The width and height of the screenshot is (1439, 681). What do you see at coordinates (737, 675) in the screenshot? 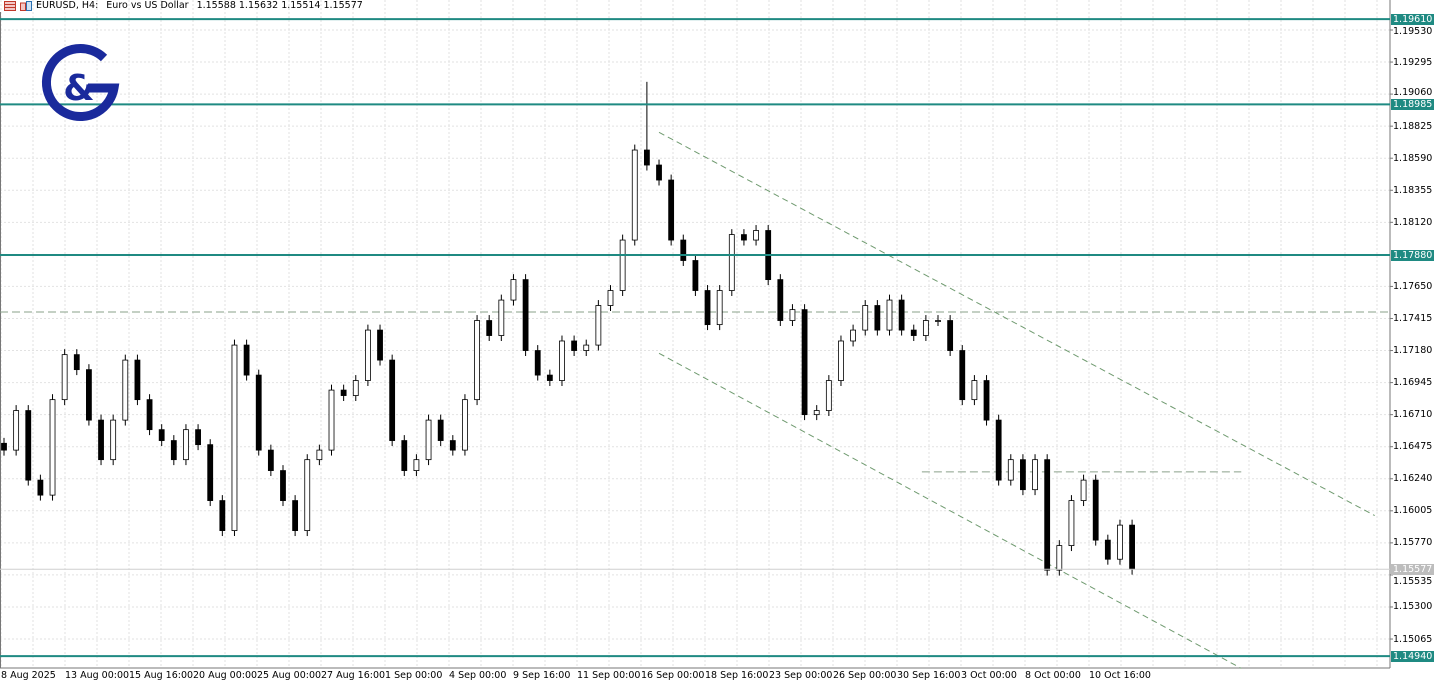
I see `x-tick-label: 18 Sep 16:00` at bounding box center [737, 675].